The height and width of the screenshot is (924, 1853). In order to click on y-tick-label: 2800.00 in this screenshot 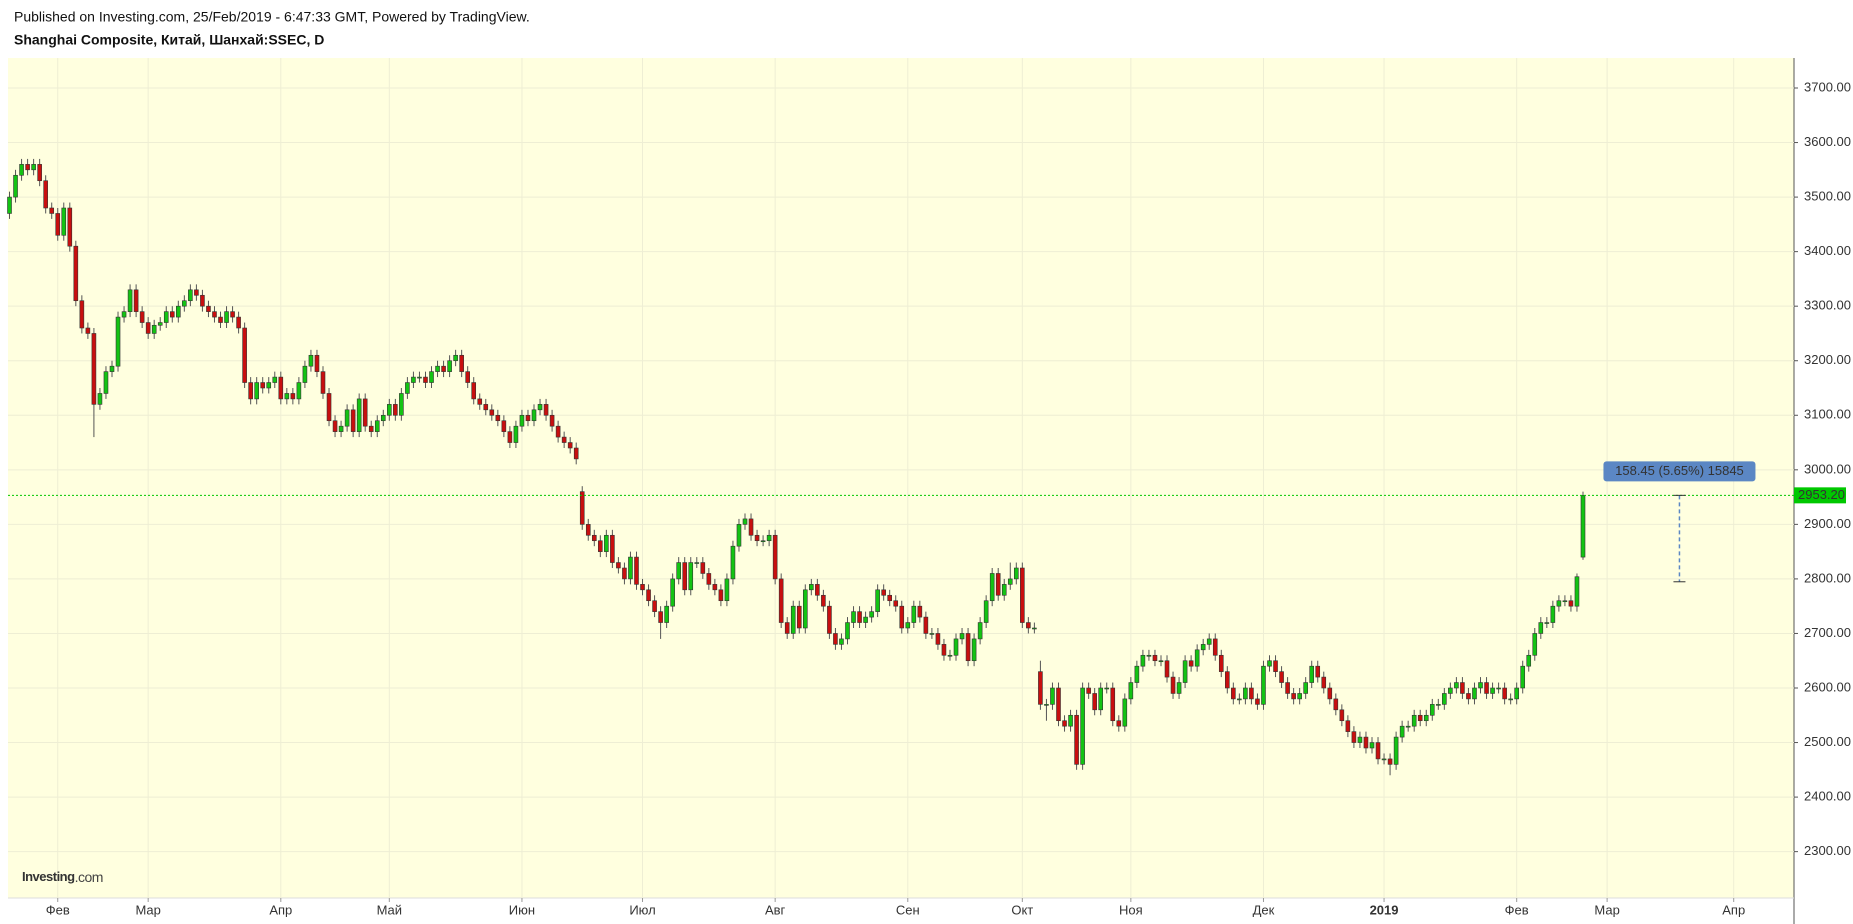, I will do `click(1827, 577)`.